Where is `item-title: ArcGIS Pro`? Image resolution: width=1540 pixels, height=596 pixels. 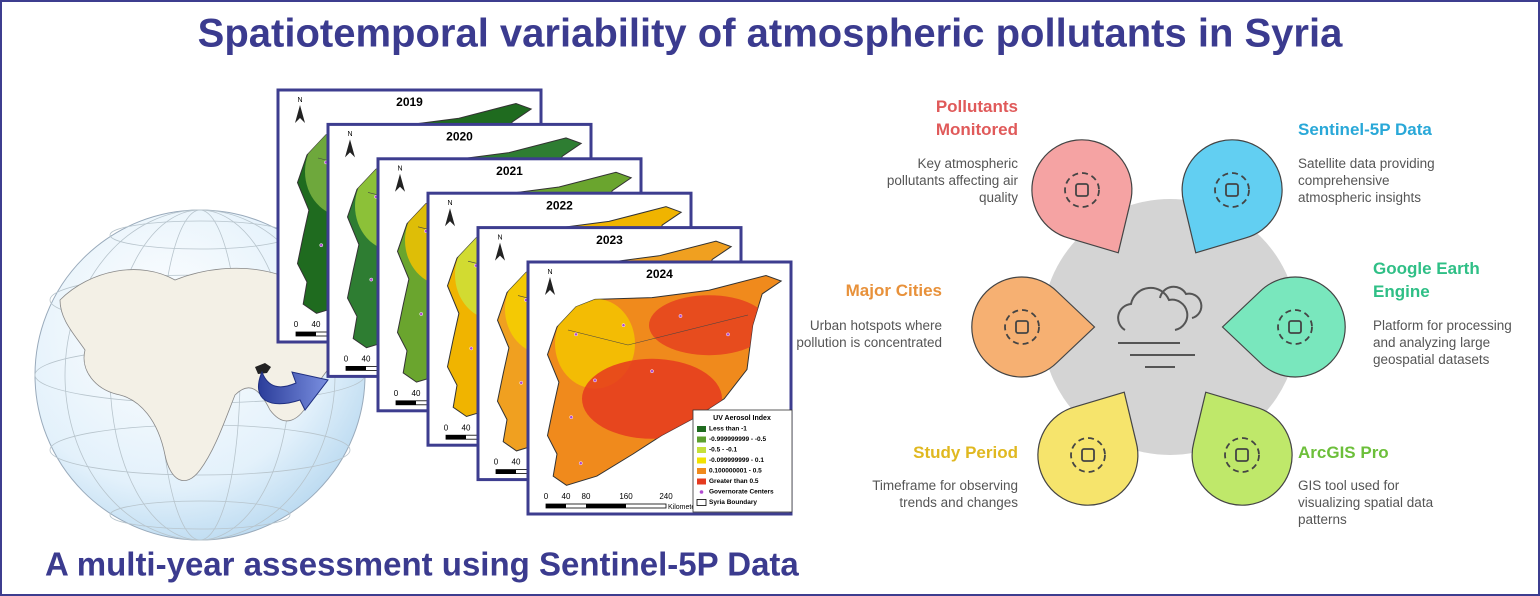 item-title: ArcGIS Pro is located at coordinates (1343, 452).